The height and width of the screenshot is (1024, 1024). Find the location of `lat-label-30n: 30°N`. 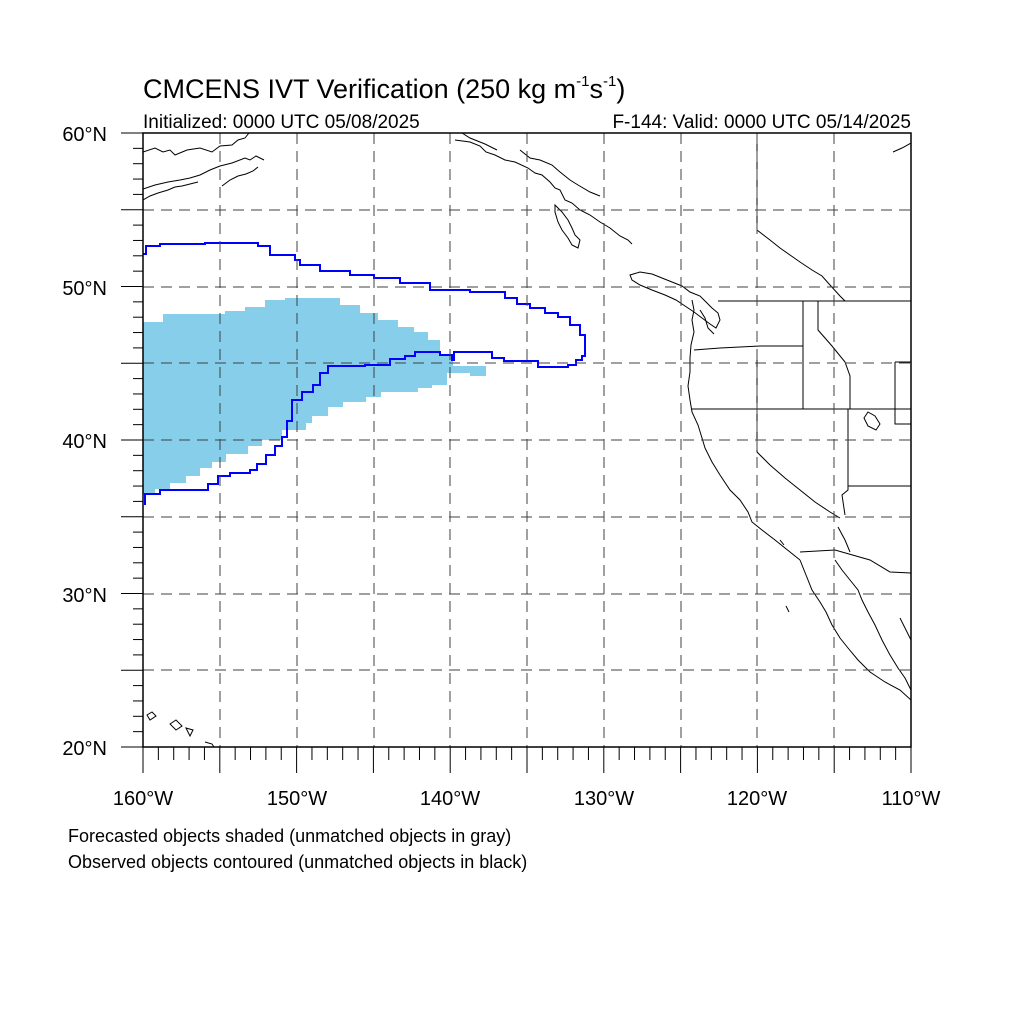

lat-label-30n: 30°N is located at coordinates (84, 596).